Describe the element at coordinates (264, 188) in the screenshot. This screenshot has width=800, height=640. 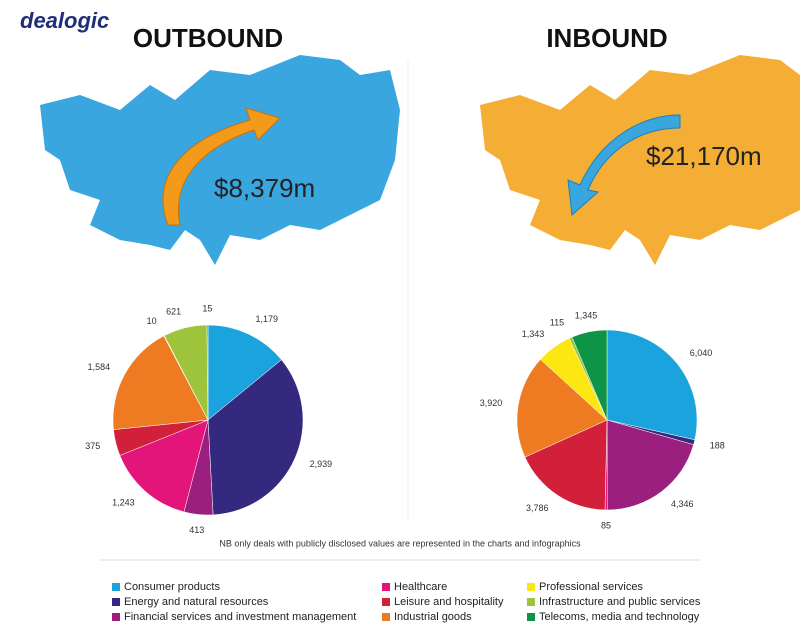
I see `outbound-amount: $8,379m` at that location.